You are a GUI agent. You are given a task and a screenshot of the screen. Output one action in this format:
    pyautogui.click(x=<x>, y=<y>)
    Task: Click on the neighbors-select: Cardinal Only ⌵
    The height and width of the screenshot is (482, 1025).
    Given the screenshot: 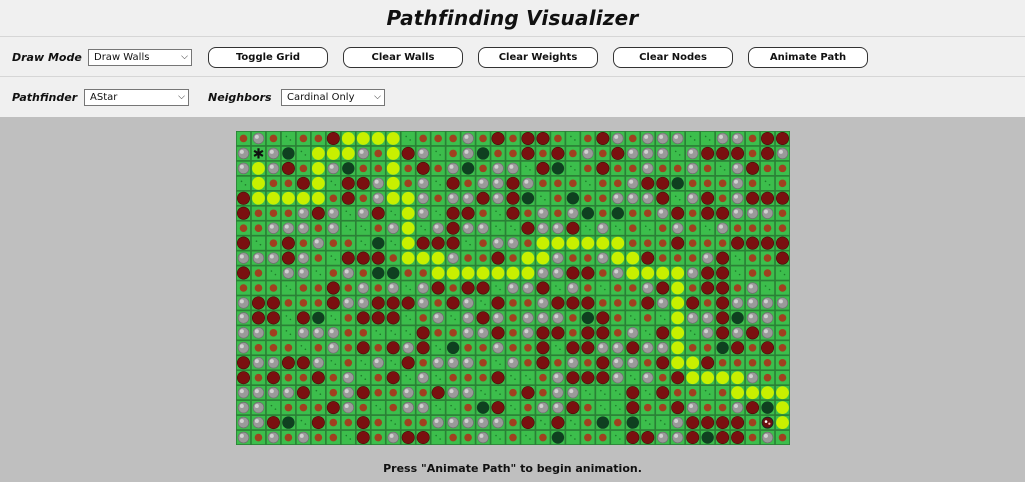 What is the action you would take?
    pyautogui.click(x=333, y=97)
    